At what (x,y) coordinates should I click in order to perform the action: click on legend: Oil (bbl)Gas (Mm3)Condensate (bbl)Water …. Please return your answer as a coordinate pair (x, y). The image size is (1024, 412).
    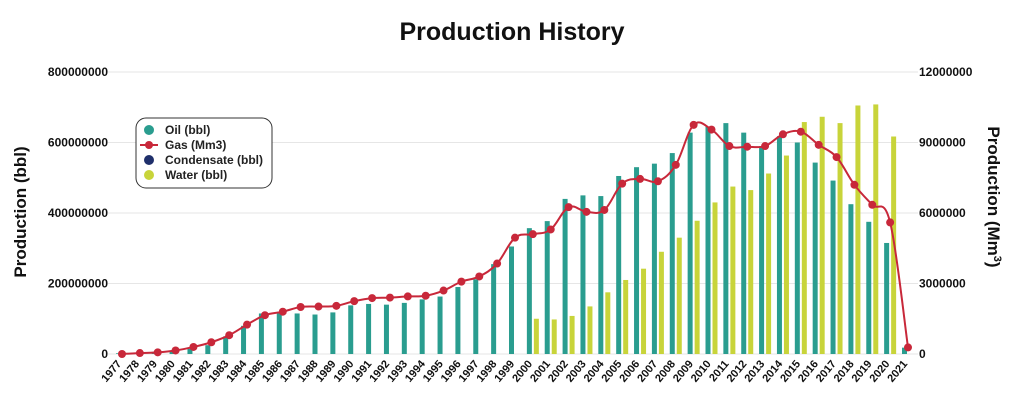
    Looking at the image, I should click on (204, 153).